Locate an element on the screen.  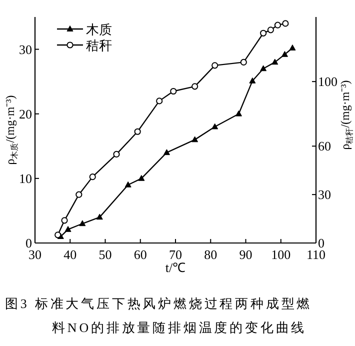
x-tick: 70 is located at coordinates (175, 254).